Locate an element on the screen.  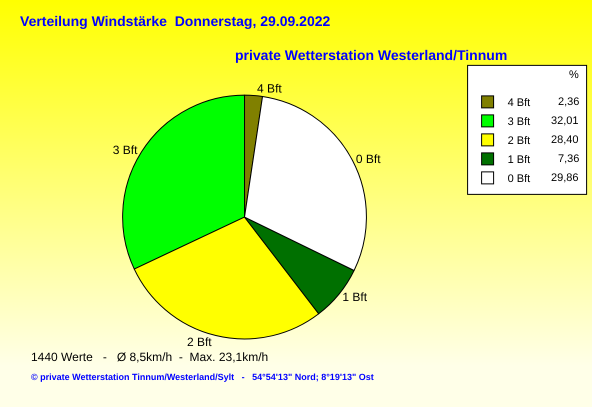
chart-title: Verteilung Windstärke Donnerstag, 29.09.2022 is located at coordinates (175, 20).